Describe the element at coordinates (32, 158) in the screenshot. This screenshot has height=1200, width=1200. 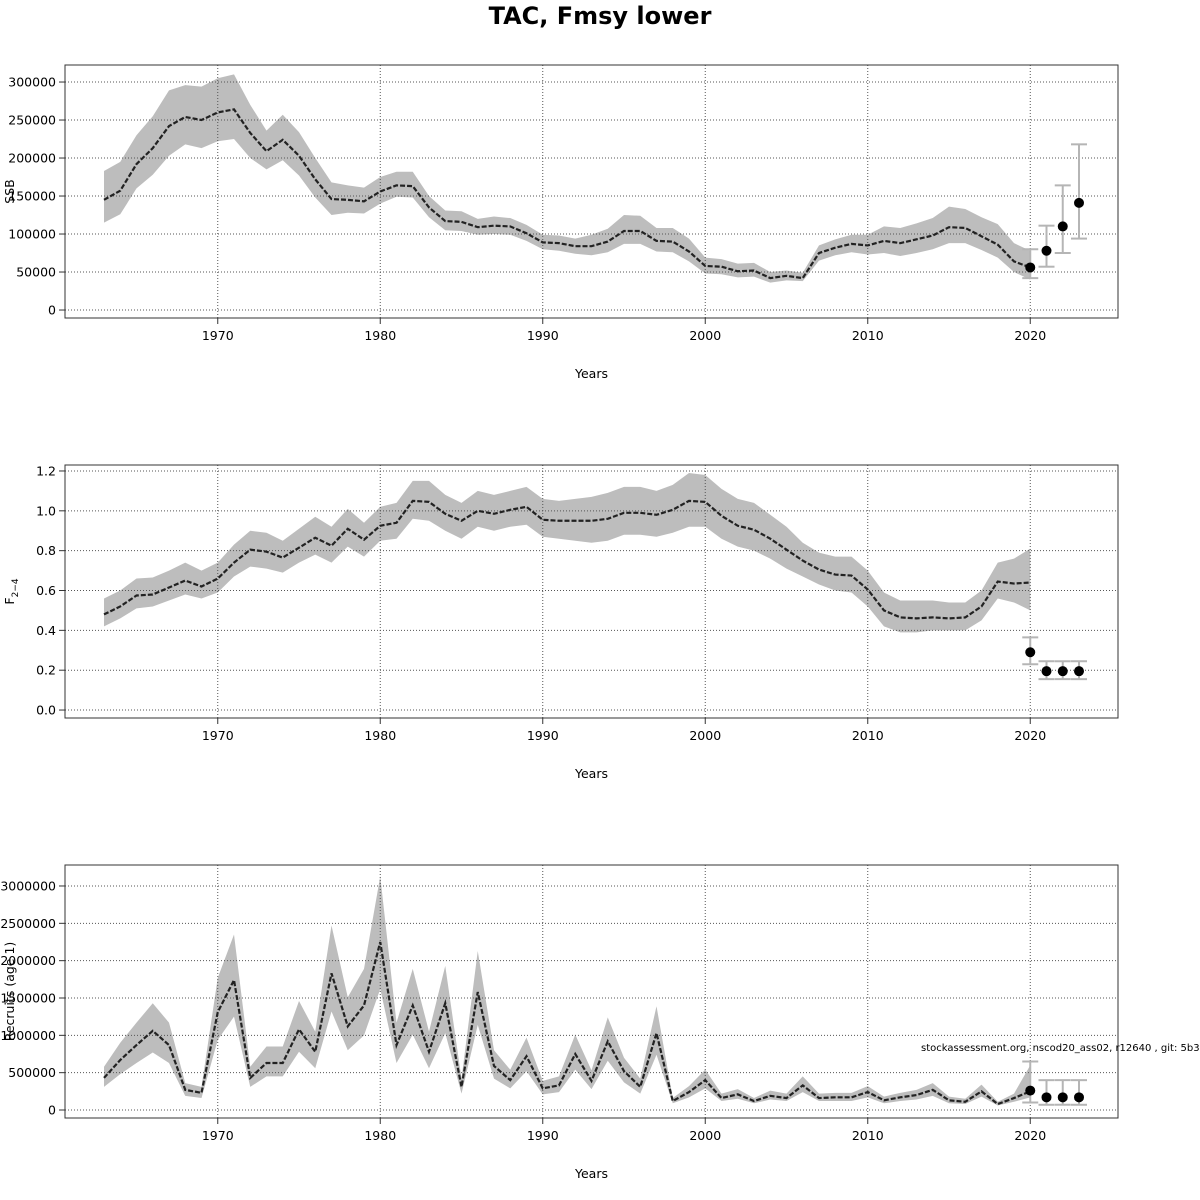
I see `y-tick-label: 200000` at that location.